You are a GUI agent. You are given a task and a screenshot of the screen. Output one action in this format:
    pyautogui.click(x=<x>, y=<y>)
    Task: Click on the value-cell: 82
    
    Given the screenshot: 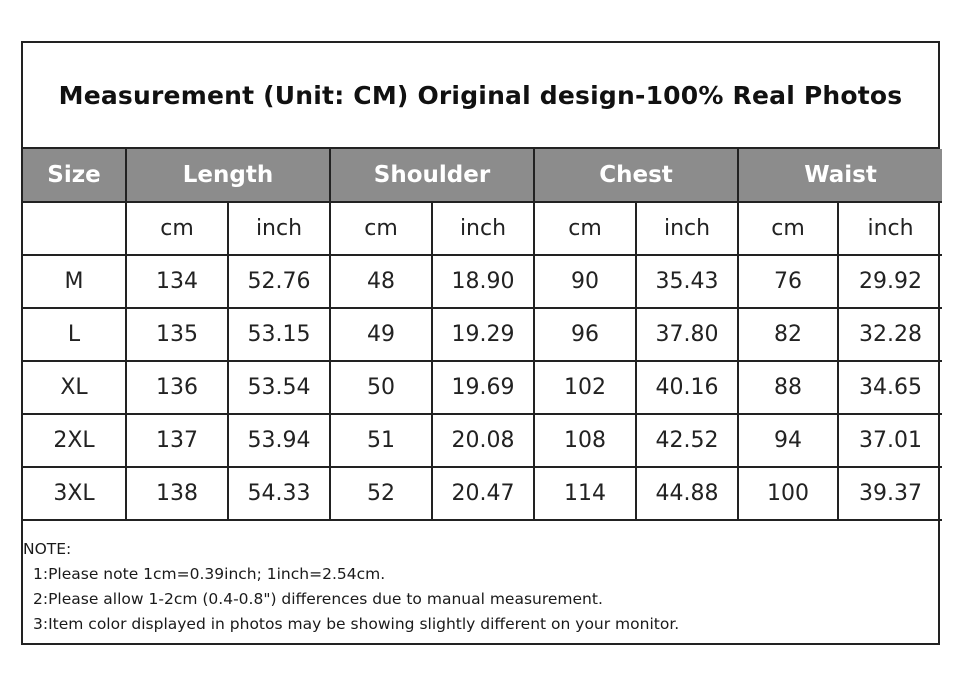 What is the action you would take?
    pyautogui.click(x=788, y=334)
    